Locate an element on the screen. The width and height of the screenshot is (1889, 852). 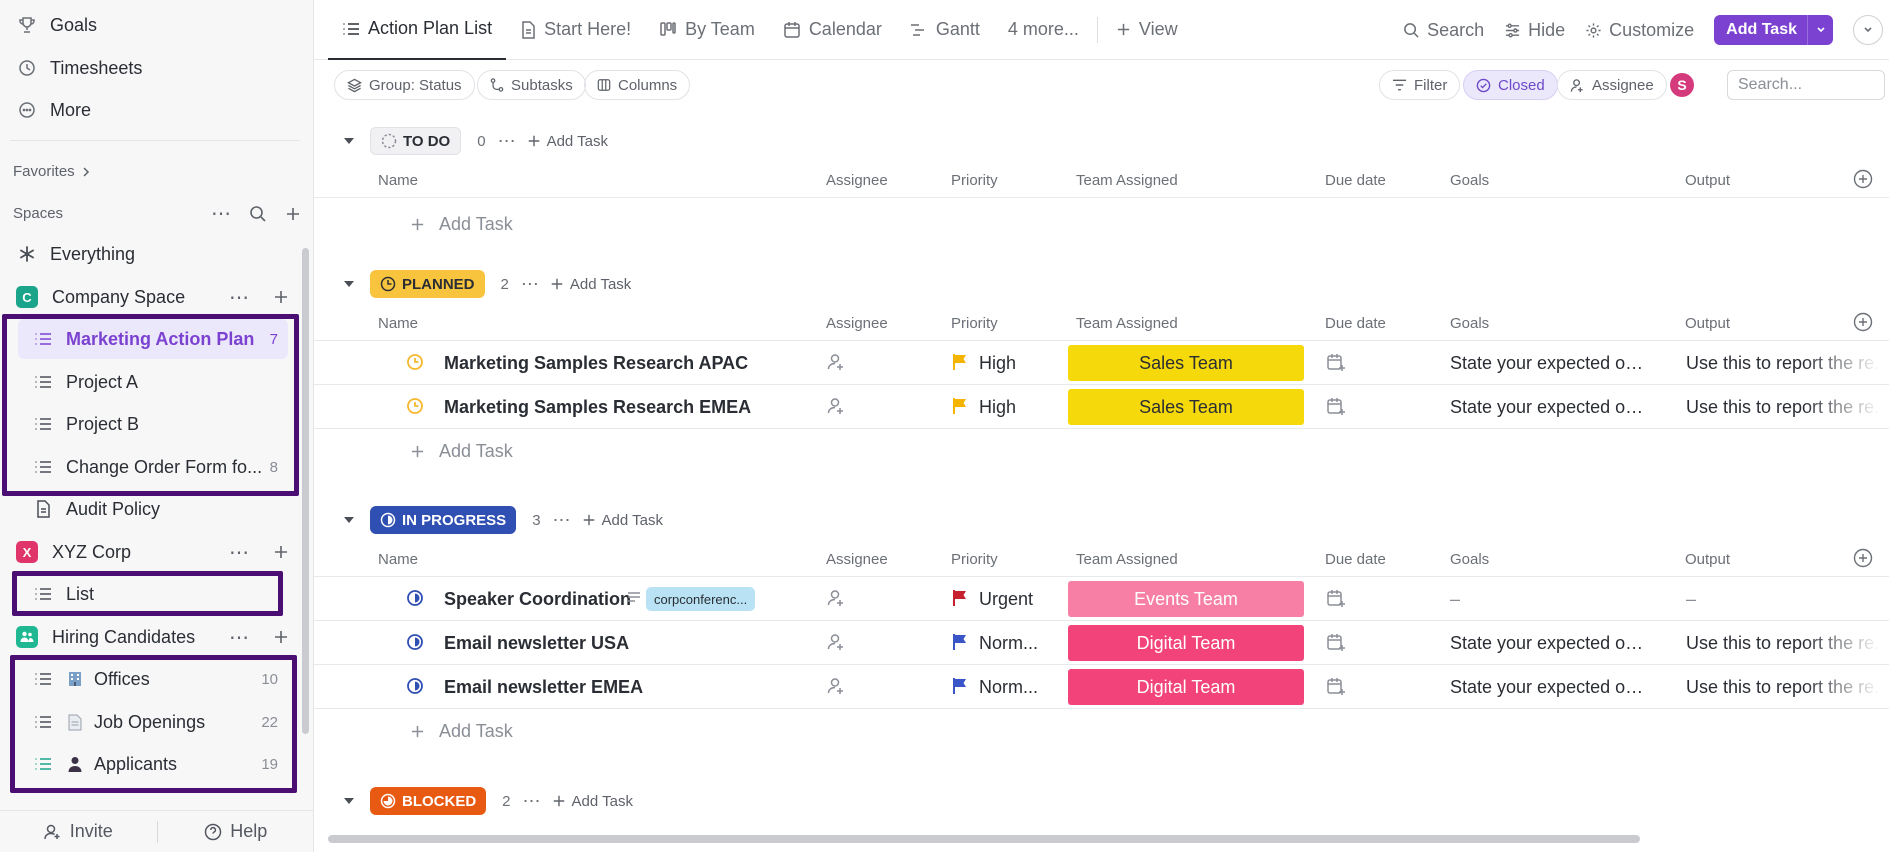
sidebar-list-offices: Offices 10 is located at coordinates (148, 679).